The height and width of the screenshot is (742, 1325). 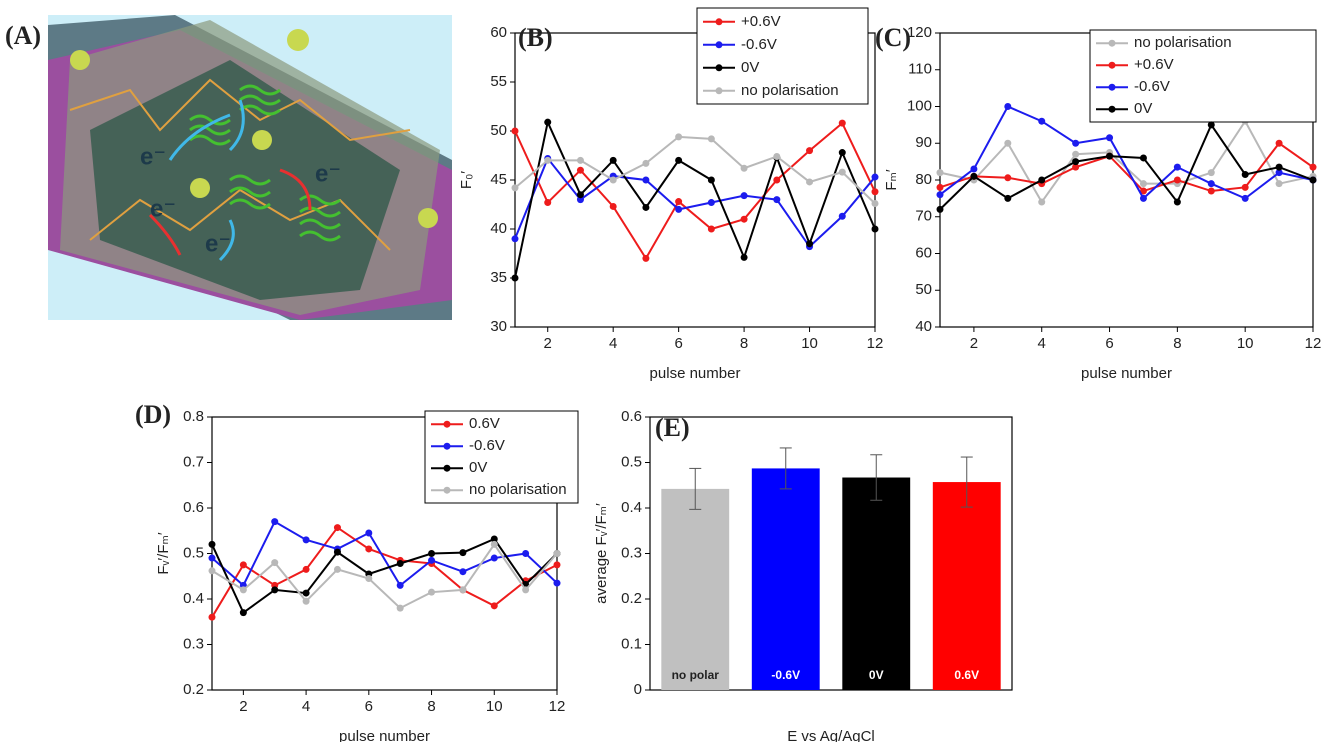 I want to click on legend-label: -0.6V, so click(x=1152, y=86).